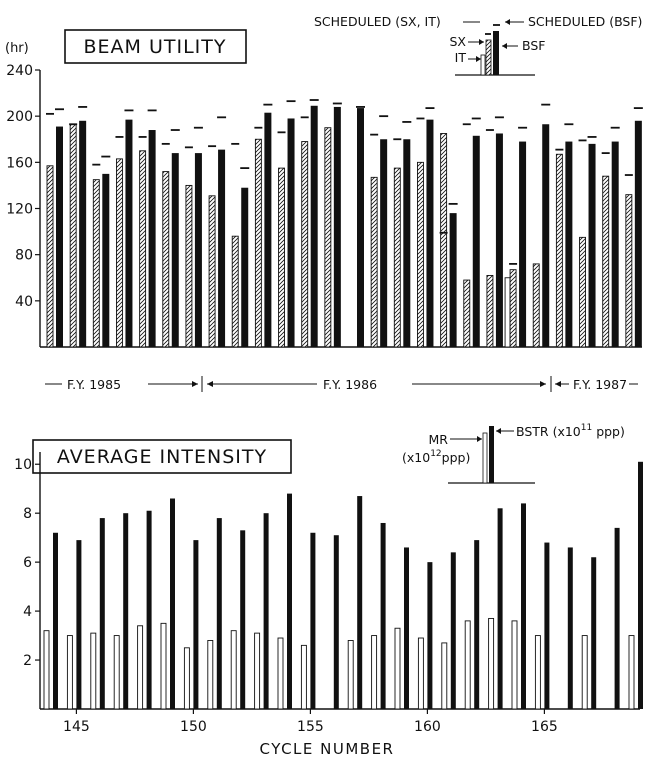 The height and width of the screenshot is (762, 654). I want to click on bottom-y-tick-label: 8, so click(27, 514).